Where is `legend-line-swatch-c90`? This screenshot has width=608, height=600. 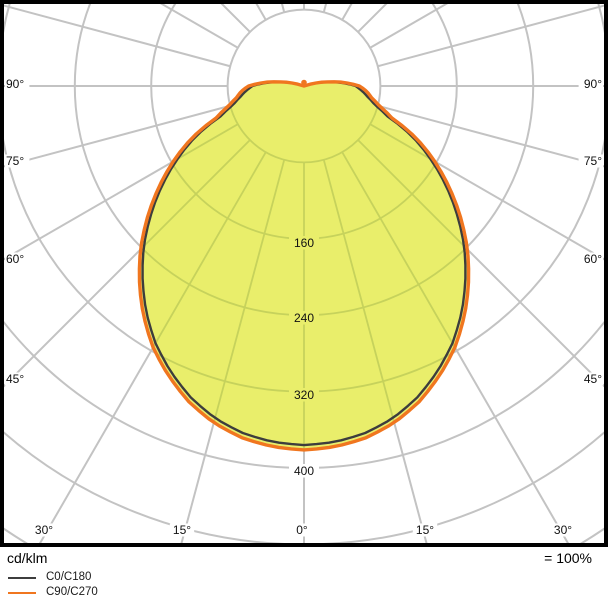
legend-line-swatch-c90 is located at coordinates (22, 592).